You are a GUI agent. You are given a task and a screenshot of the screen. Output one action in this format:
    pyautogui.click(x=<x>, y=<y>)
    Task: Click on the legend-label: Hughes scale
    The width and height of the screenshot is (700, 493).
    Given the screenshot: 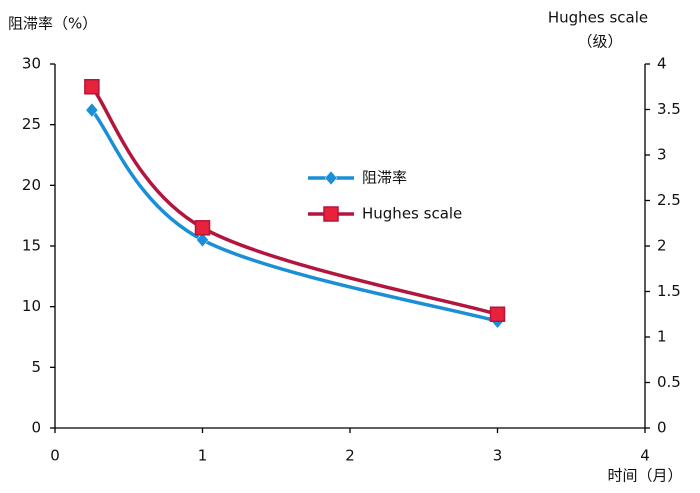 What is the action you would take?
    pyautogui.click(x=412, y=214)
    